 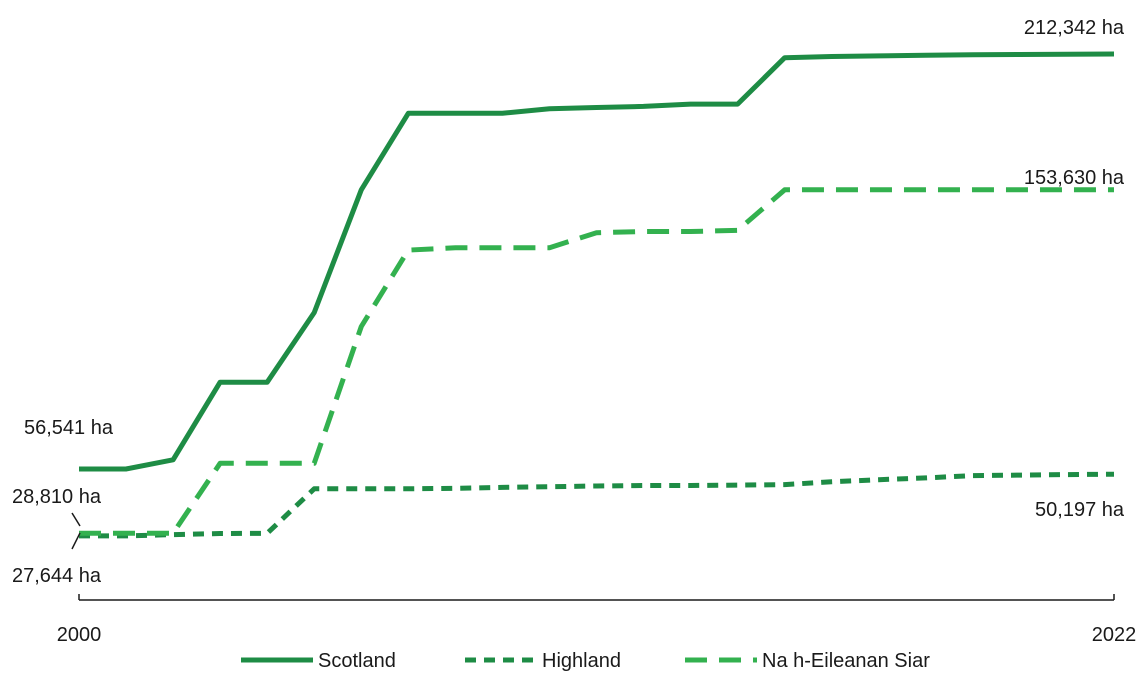 What do you see at coordinates (846, 661) in the screenshot?
I see `legend-label-na-h-eileanan-siar: Na h-Eileanan Siar` at bounding box center [846, 661].